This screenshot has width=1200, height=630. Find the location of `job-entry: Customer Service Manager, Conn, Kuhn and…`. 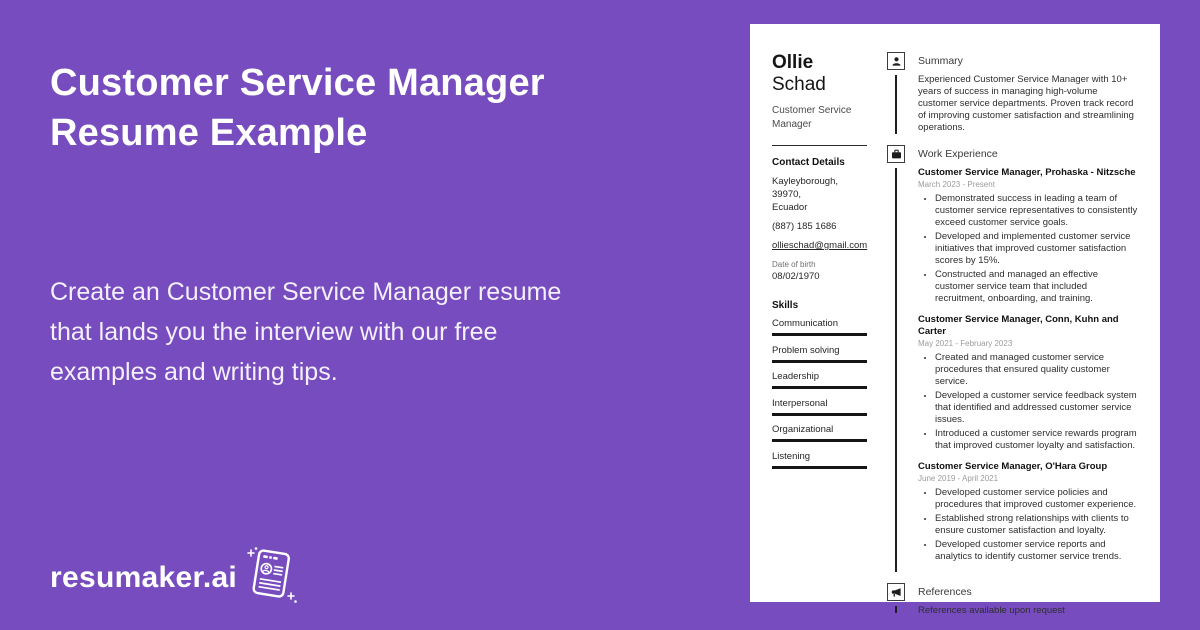

job-entry: Customer Service Manager, Conn, Kuhn and… is located at coordinates (1028, 383).